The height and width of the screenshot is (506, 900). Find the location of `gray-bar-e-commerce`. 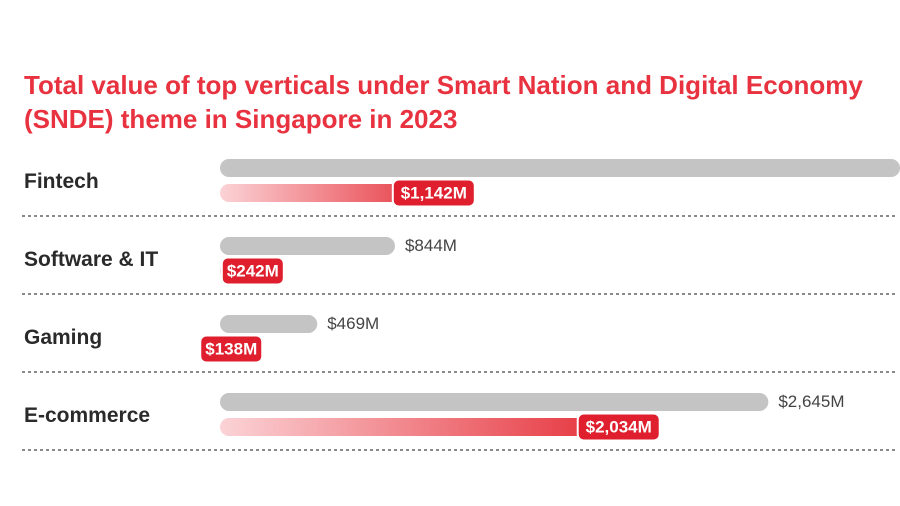

gray-bar-e-commerce is located at coordinates (494, 402).